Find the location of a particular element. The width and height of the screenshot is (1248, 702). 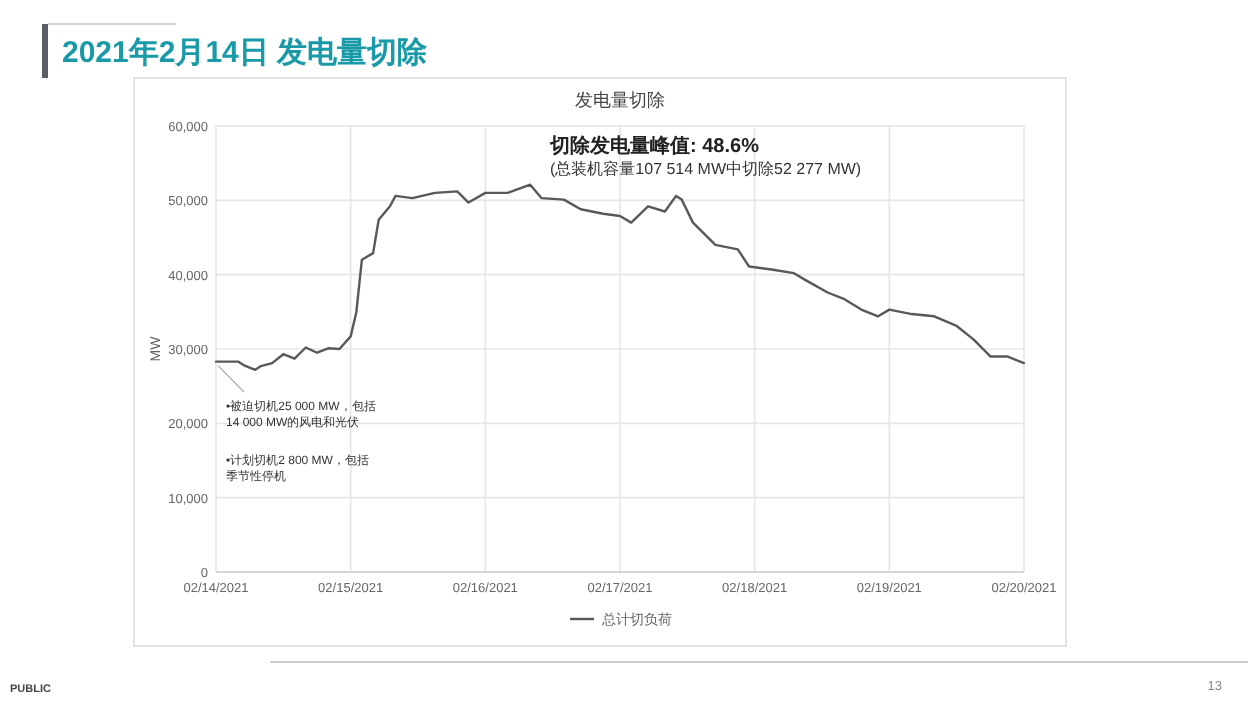

chart-subtitle: 发电量切除 is located at coordinates (620, 100).